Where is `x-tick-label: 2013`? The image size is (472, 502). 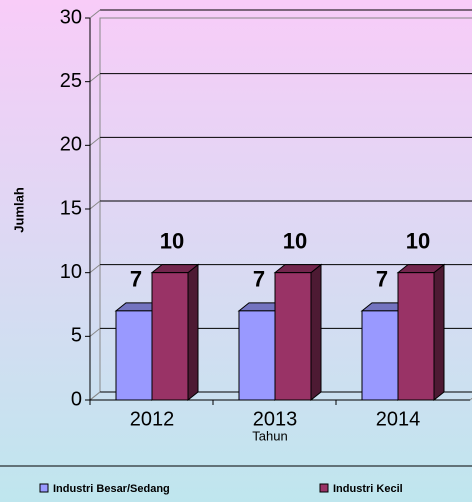
x-tick-label: 2013 is located at coordinates (275, 419).